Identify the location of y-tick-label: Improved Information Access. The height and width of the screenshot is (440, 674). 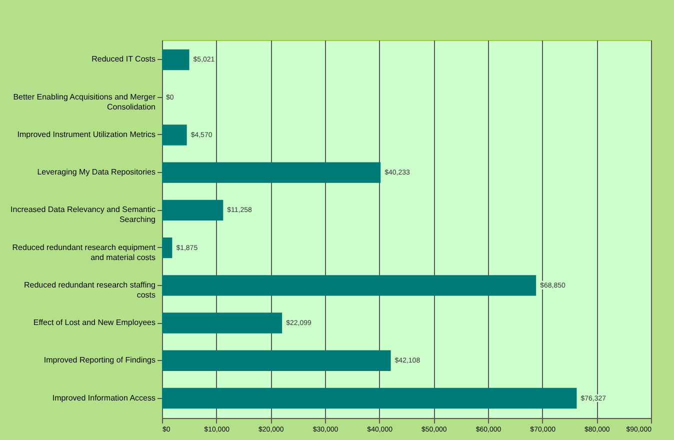
(104, 397).